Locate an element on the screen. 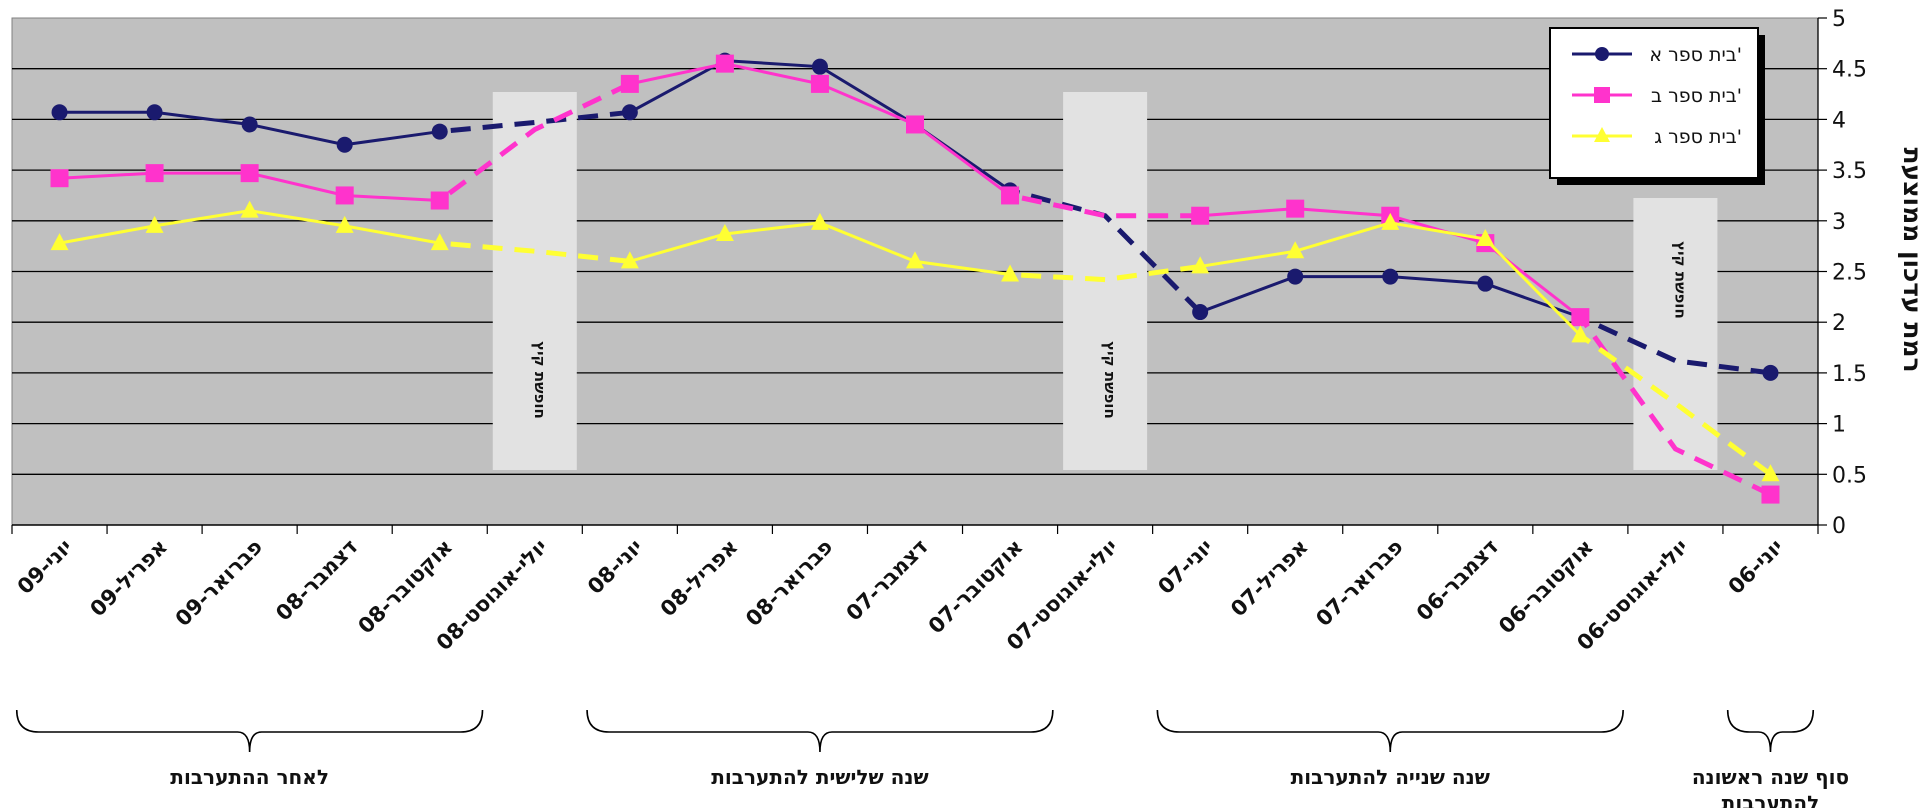  period-label: שנה שלישית להתערבות is located at coordinates (819, 777).